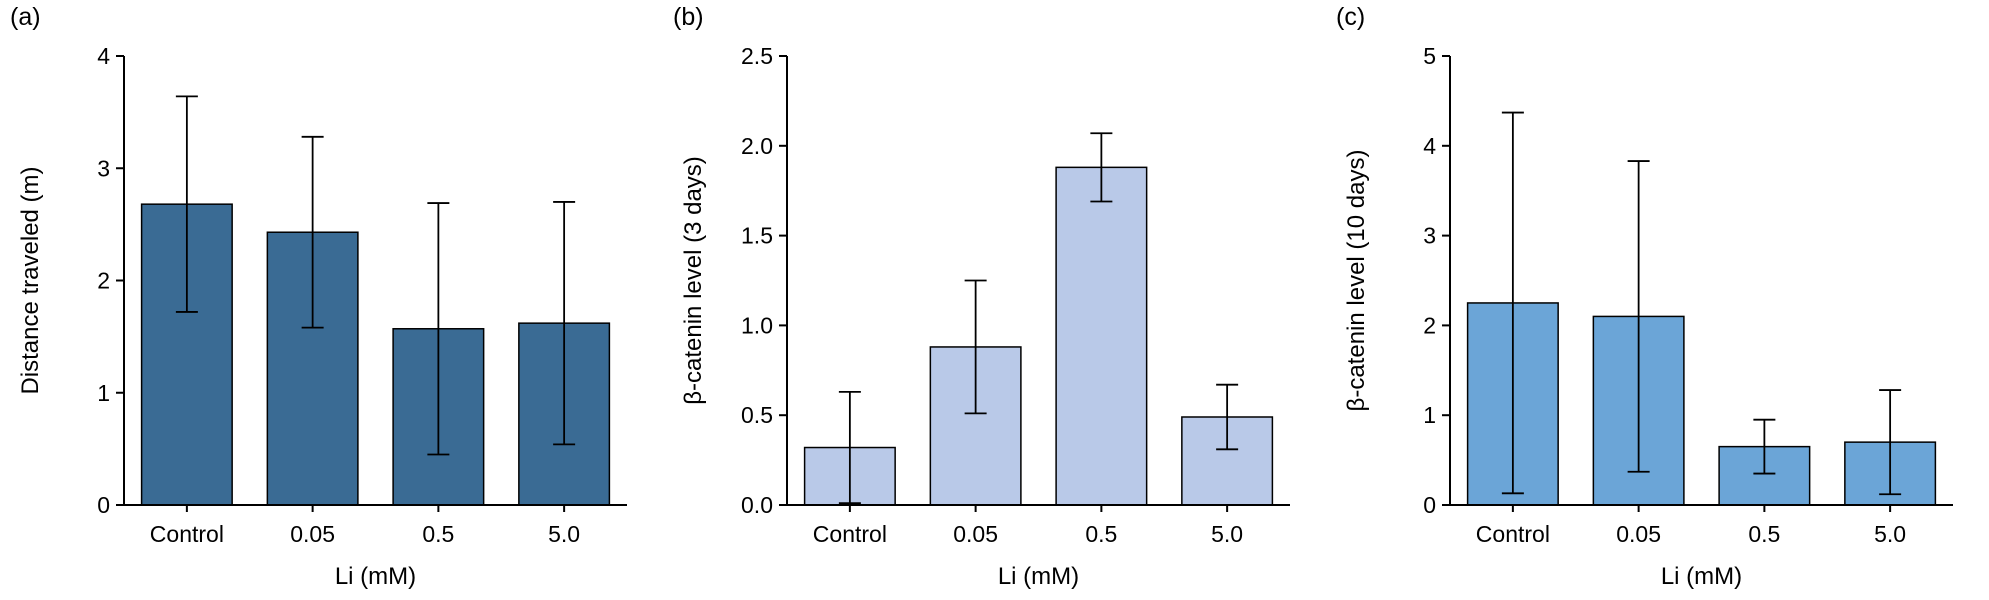  Describe the element at coordinates (1890, 442) in the screenshot. I see `error-bar-c-5.0` at that location.